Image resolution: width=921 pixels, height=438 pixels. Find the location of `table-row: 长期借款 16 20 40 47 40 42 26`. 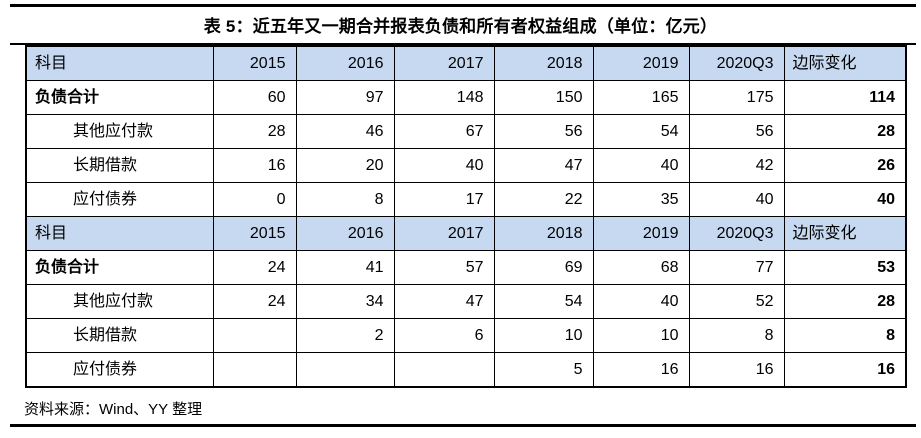

table-row: 长期借款 16 20 40 47 40 42 26 is located at coordinates (466, 165).